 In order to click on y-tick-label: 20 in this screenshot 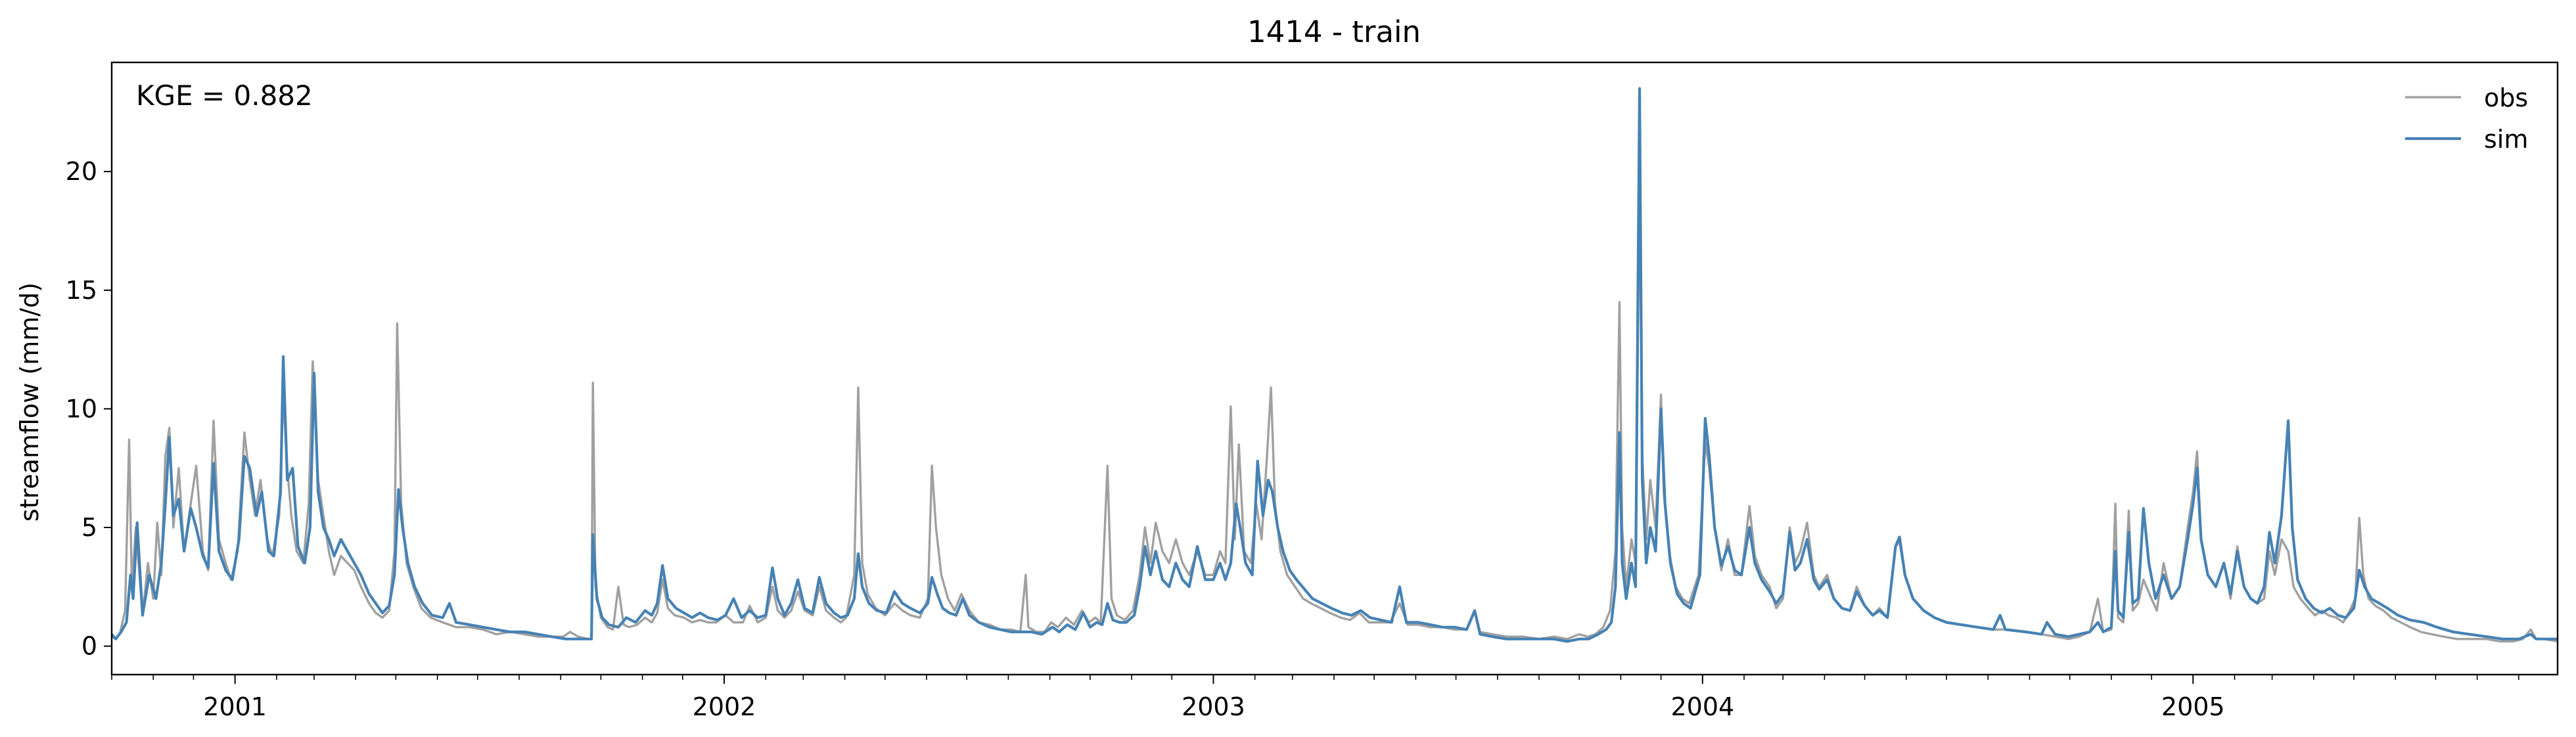, I will do `click(82, 171)`.